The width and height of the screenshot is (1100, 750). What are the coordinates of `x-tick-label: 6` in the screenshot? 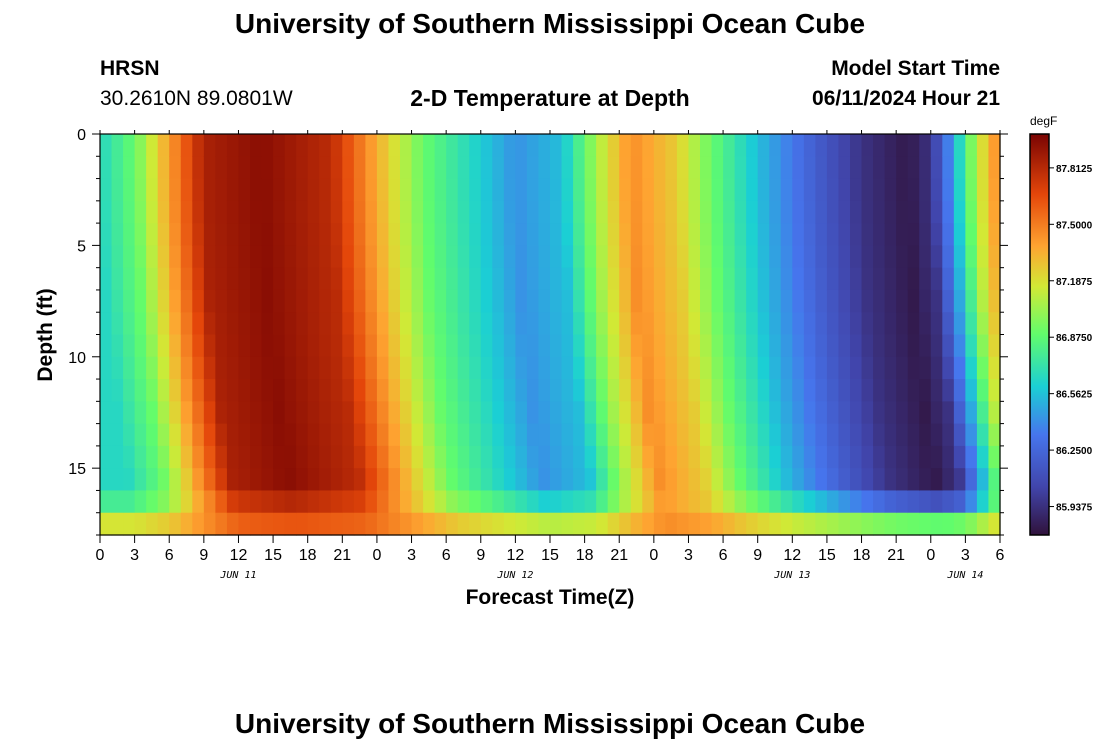 It's located at (723, 555).